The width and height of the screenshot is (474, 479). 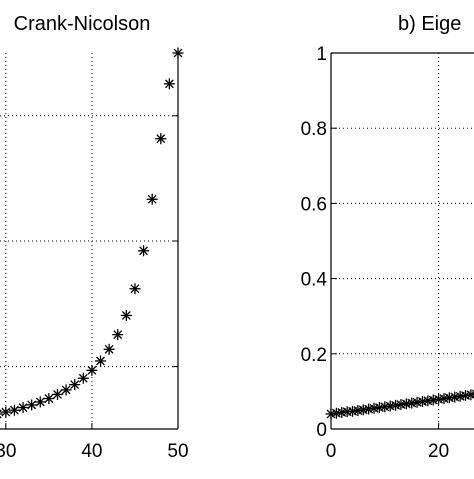 I want to click on panel-b-x-tick-label-1: 20, so click(x=438, y=451).